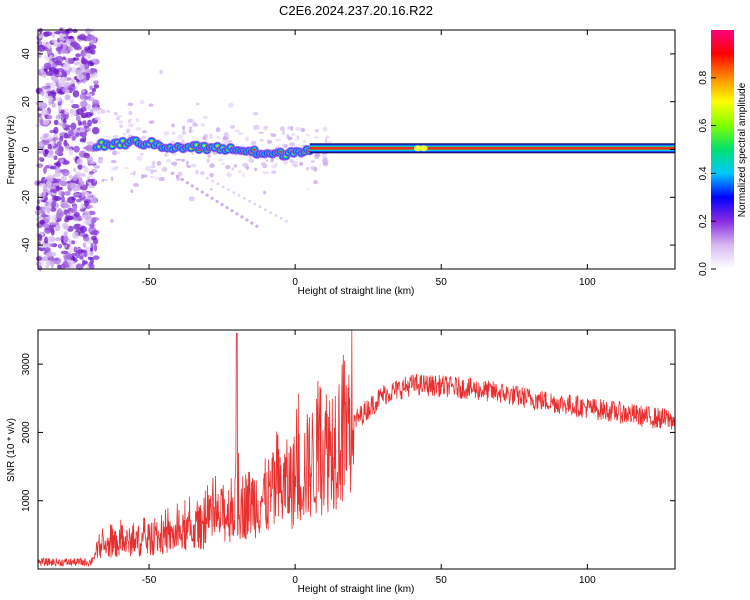 The height and width of the screenshot is (600, 750). I want to click on x-tick-label: 0, so click(295, 580).